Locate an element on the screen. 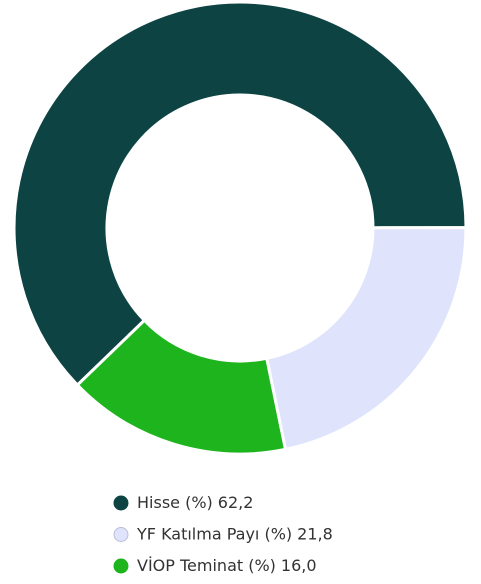 This screenshot has height=584, width=481. legend-label: YF Katılma Payı (%) 21,8 is located at coordinates (234, 533).